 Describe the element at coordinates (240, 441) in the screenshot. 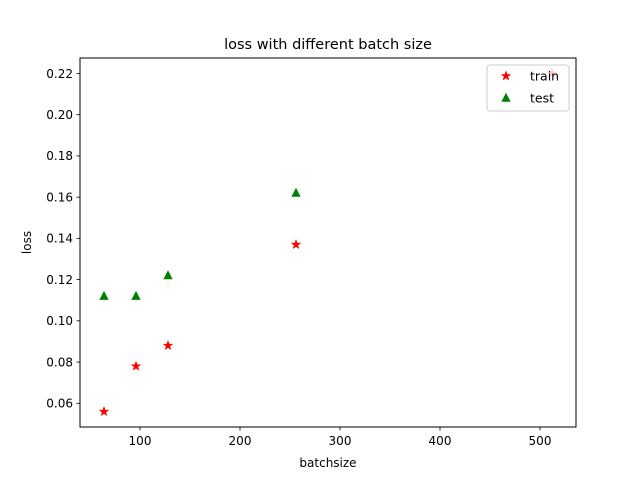

I see `x-tick-label: 200` at that location.